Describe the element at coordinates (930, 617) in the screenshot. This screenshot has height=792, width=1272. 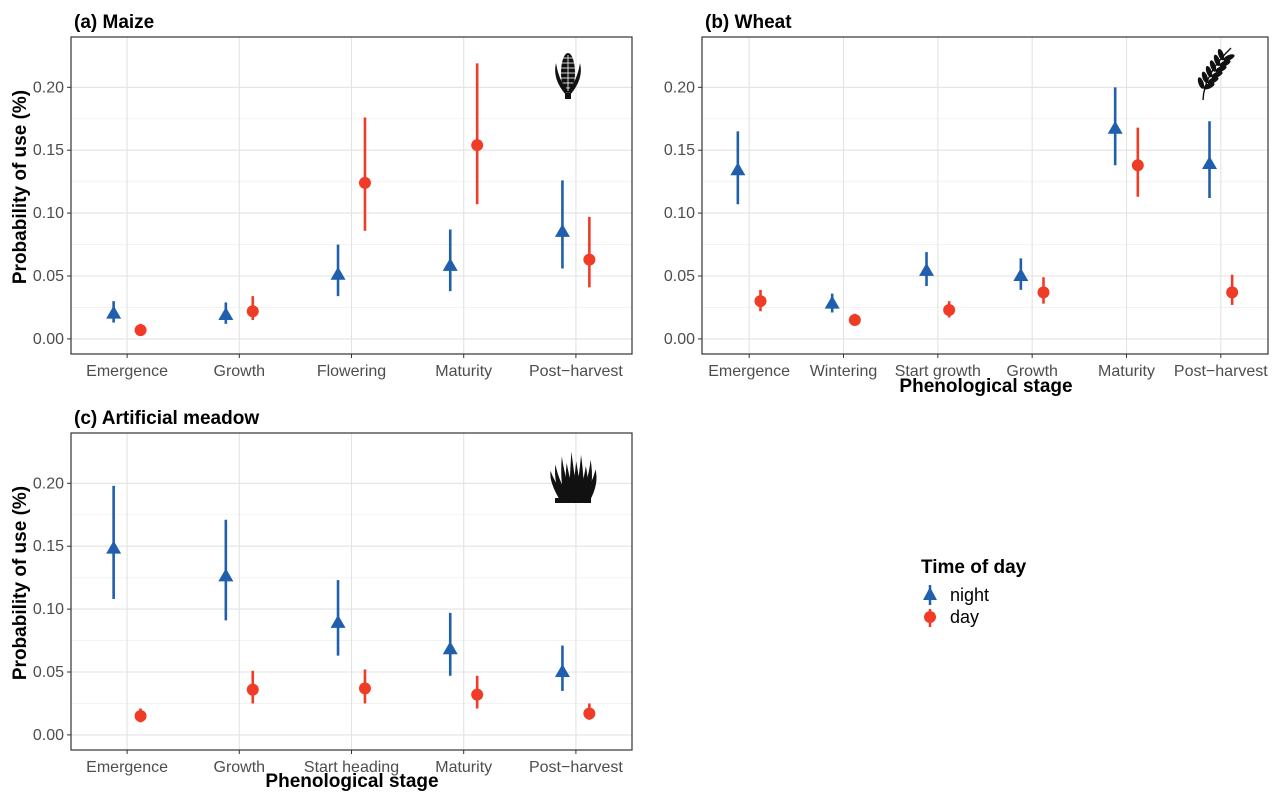
I see `circle-marker-icon` at that location.